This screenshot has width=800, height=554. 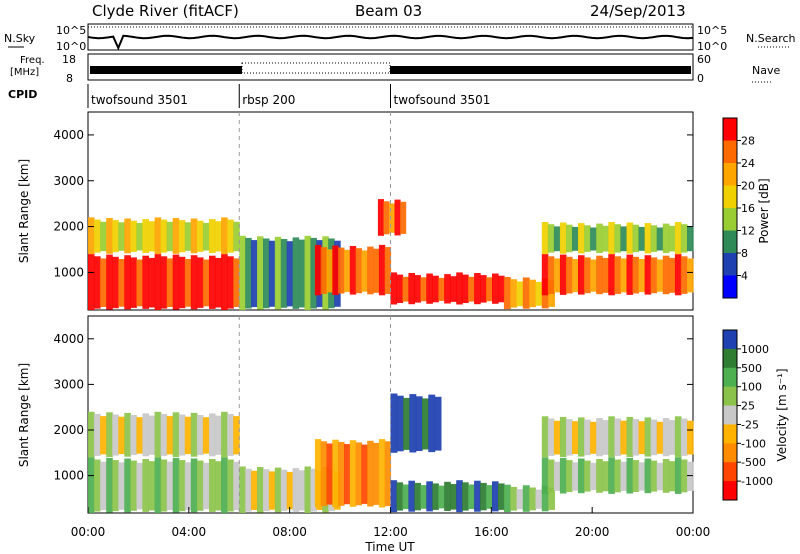 I want to click on power-colorbar-label: Power [dB], so click(x=764, y=210).